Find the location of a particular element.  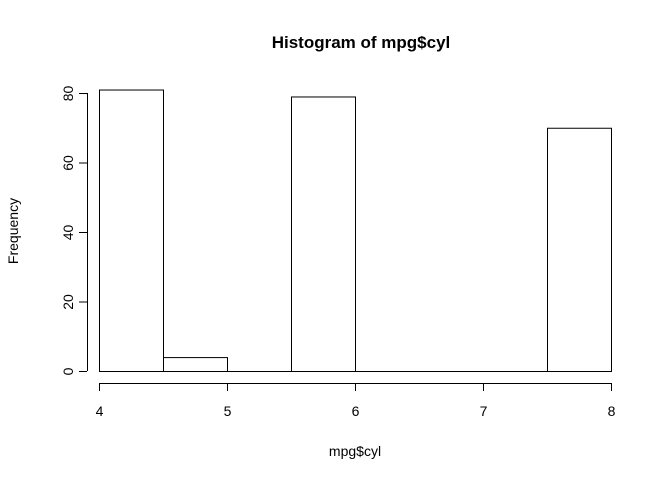

x-tick-label-6: 6 is located at coordinates (356, 411).